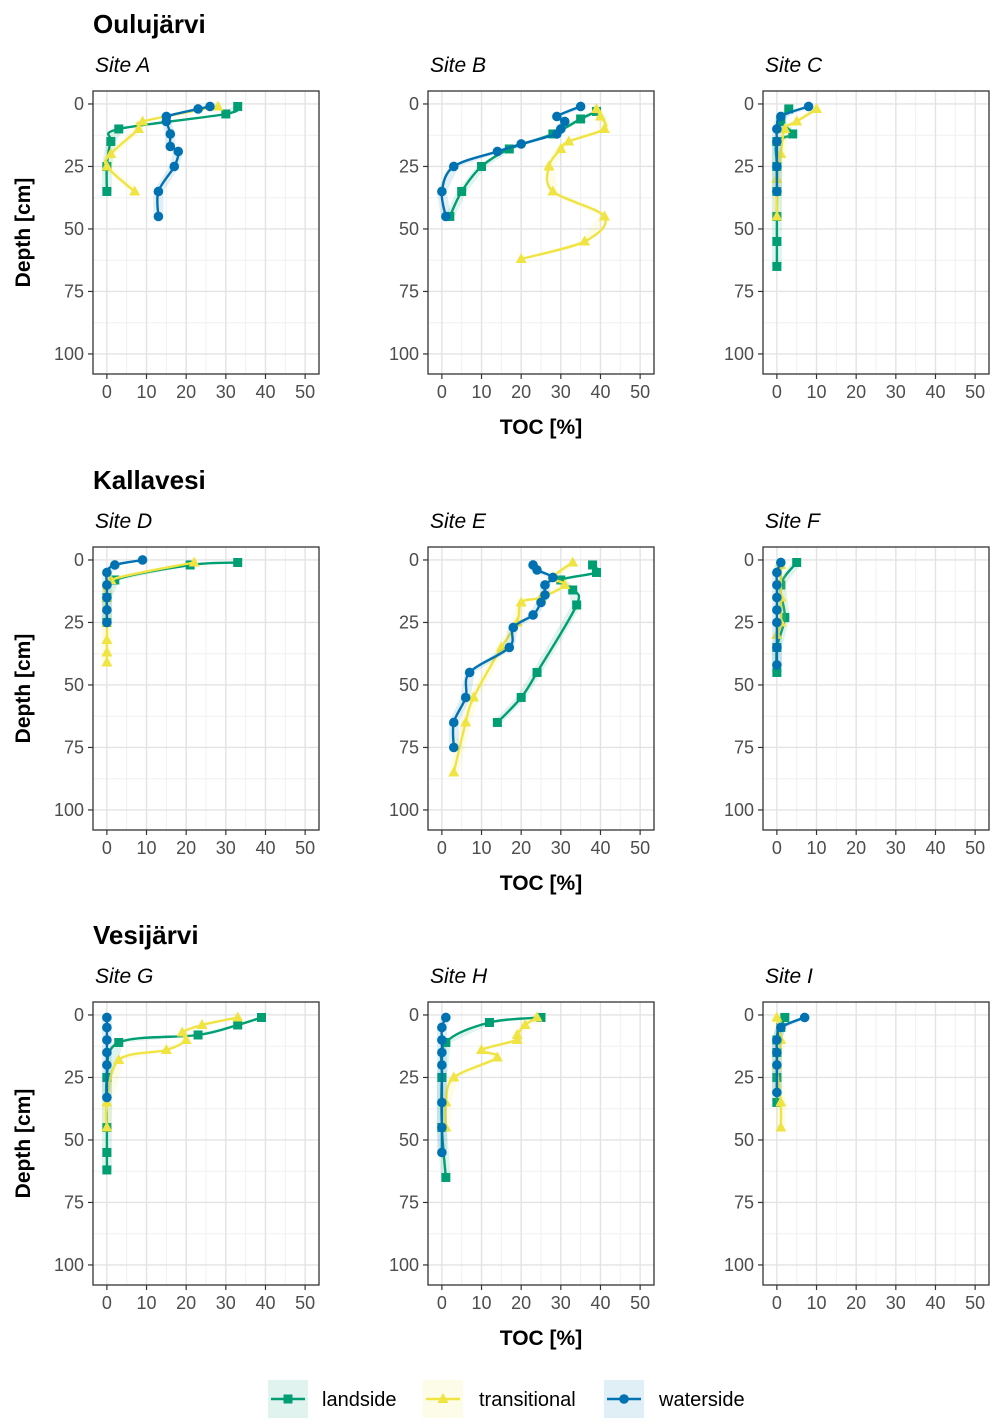 The height and width of the screenshot is (1423, 995). What do you see at coordinates (527, 1400) in the screenshot?
I see `legend-label: transitional` at bounding box center [527, 1400].